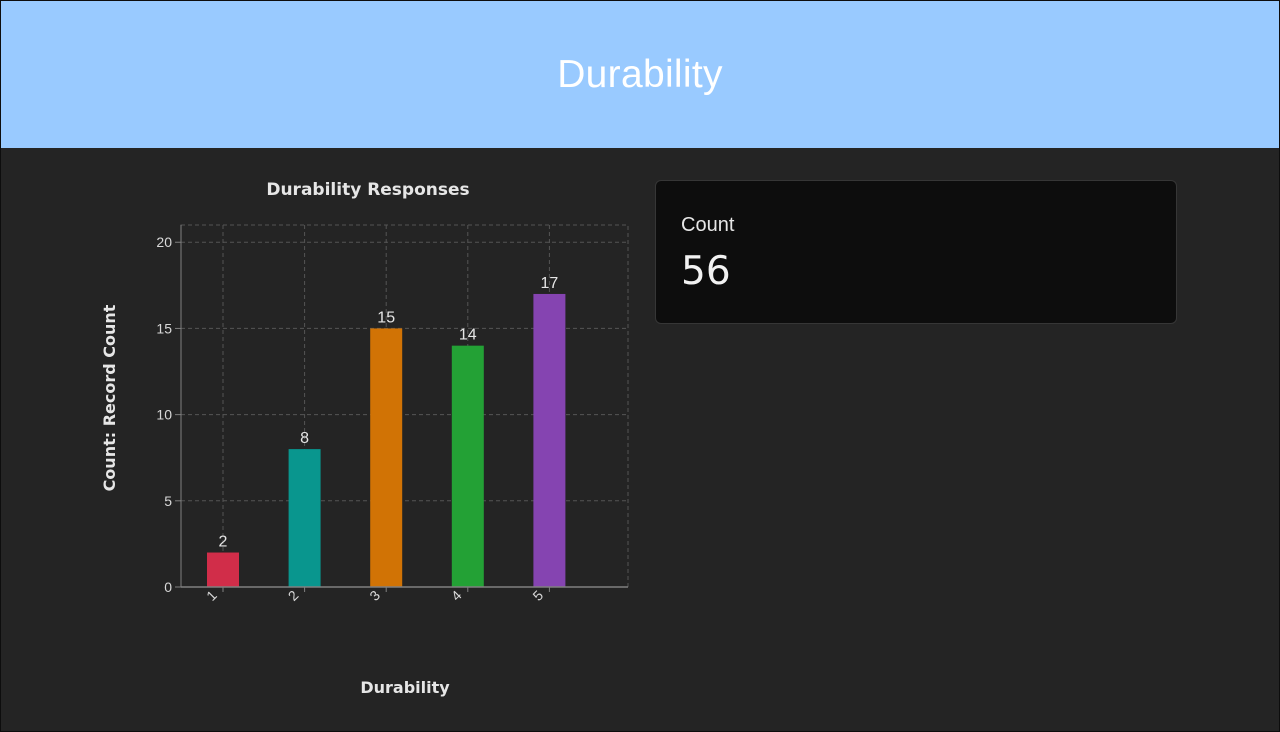 The image size is (1280, 732). Describe the element at coordinates (223, 542) in the screenshot. I see `data-label: 2` at that location.